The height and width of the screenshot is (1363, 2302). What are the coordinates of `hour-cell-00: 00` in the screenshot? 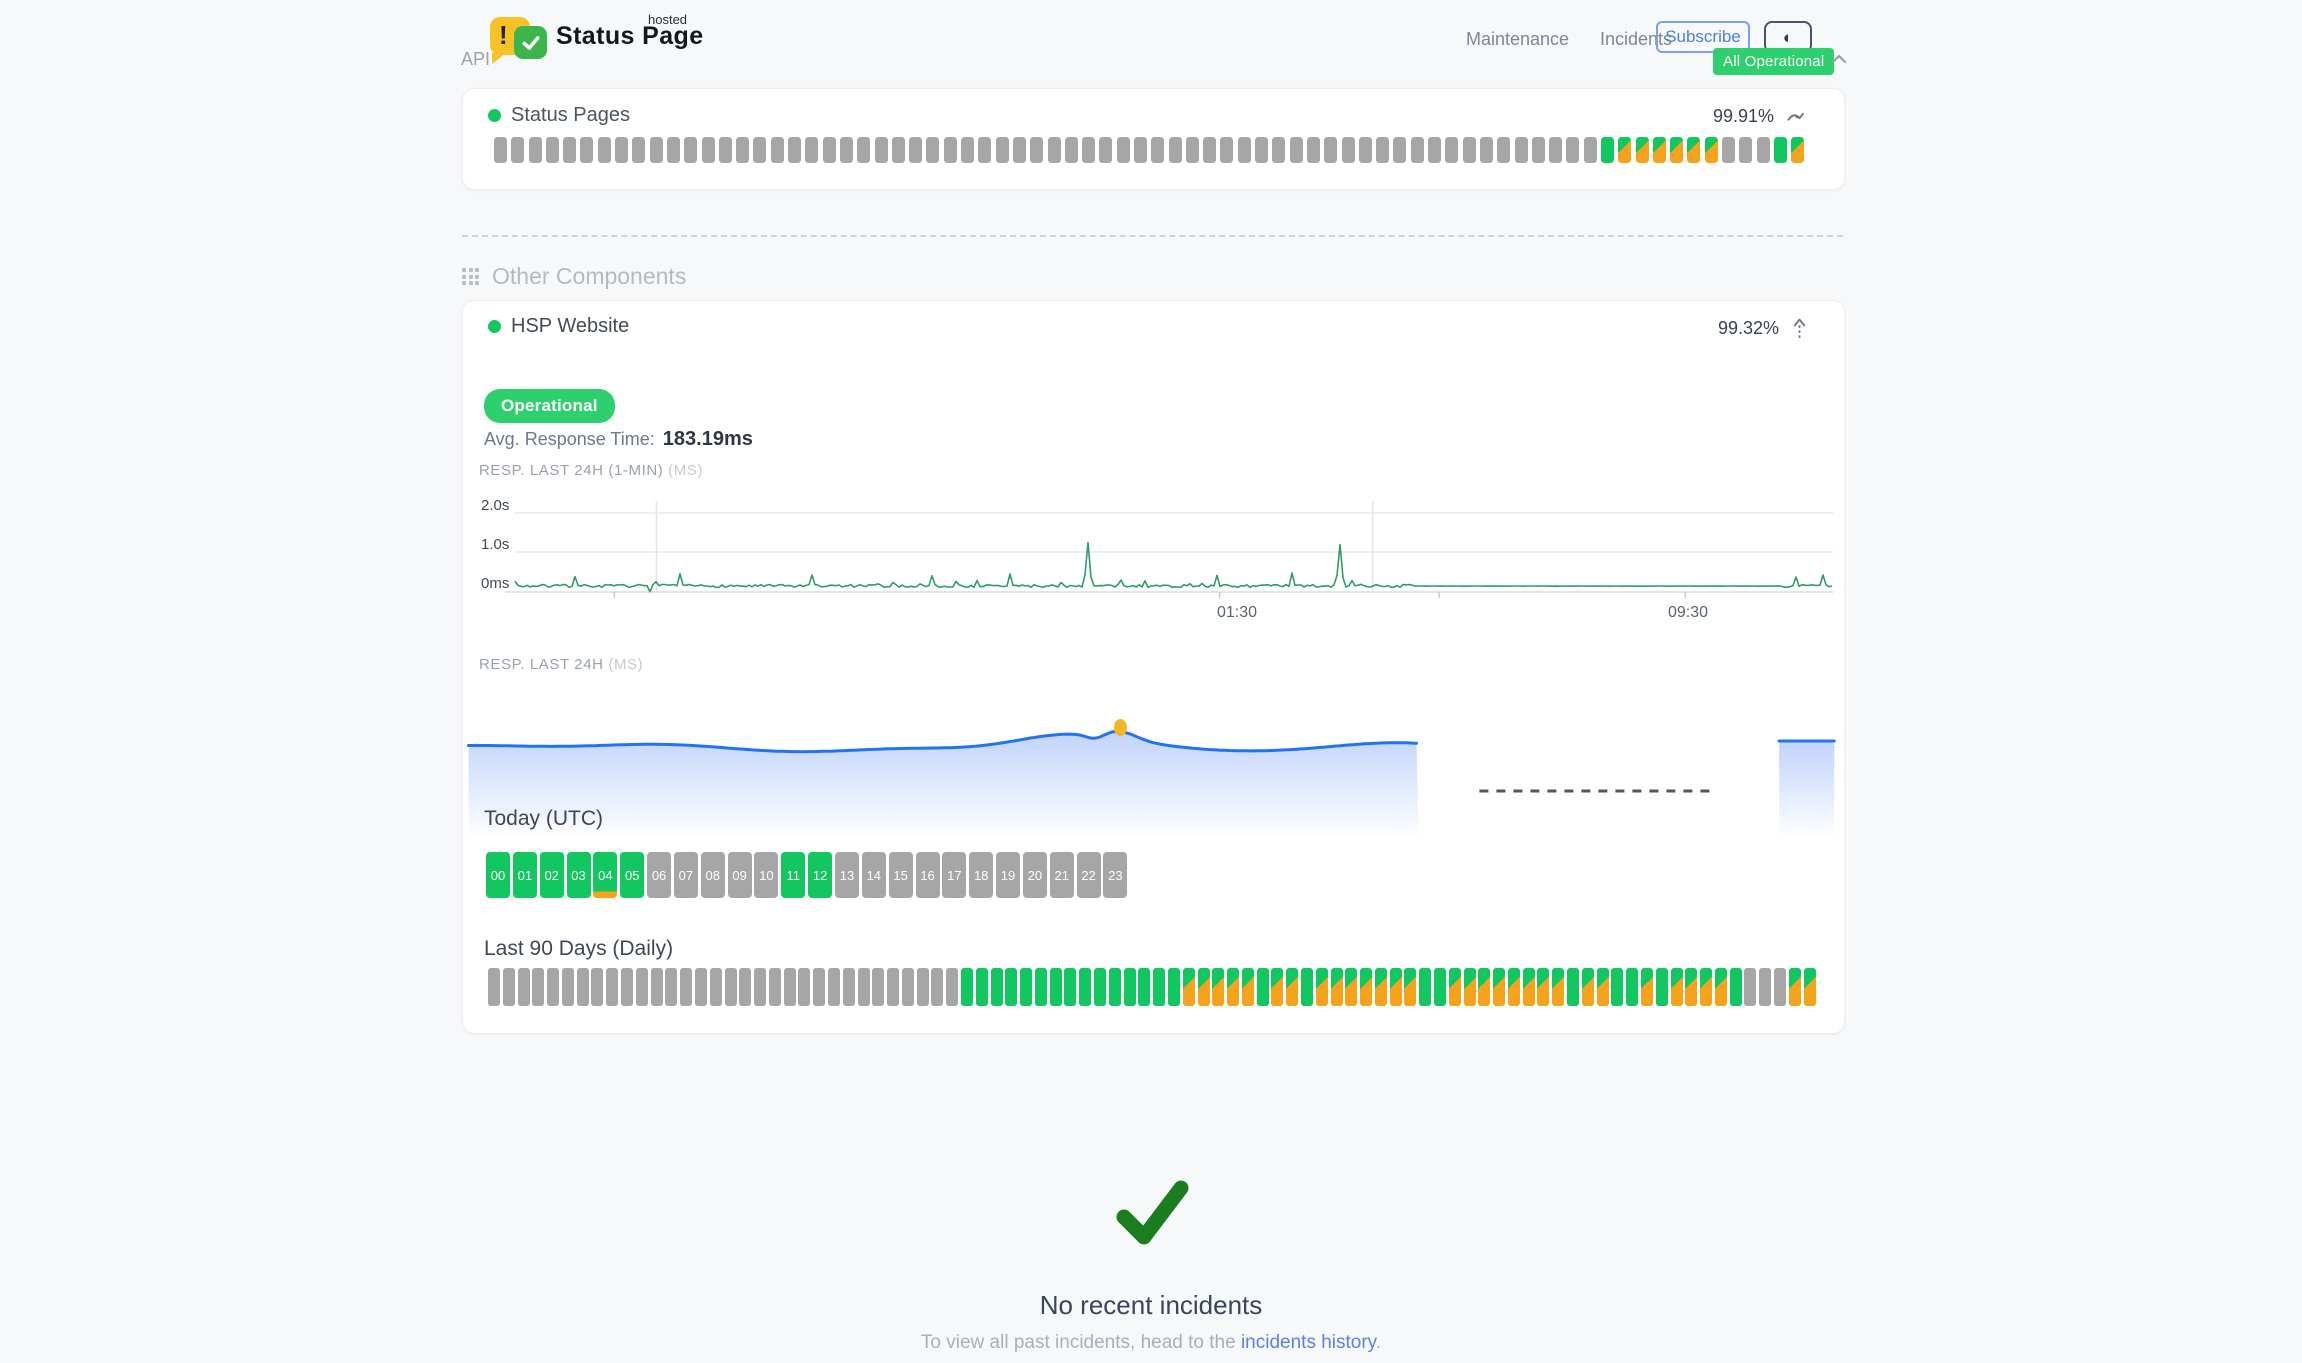 It's located at (498, 875).